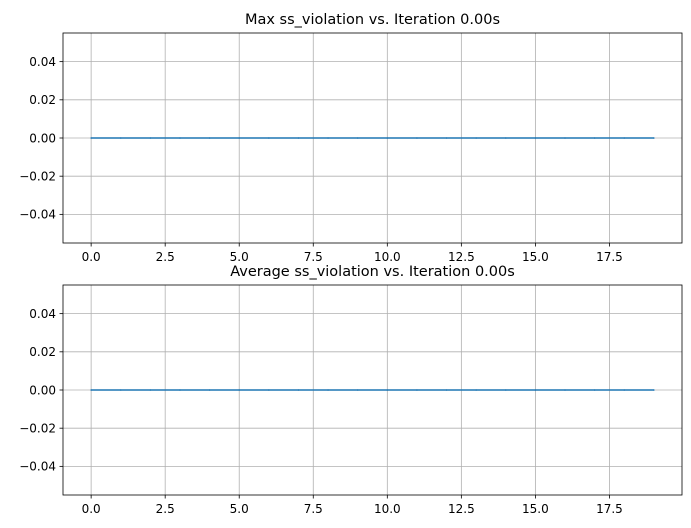 The height and width of the screenshot is (528, 691). I want to click on average-x-tick-label: 12.5, so click(461, 509).